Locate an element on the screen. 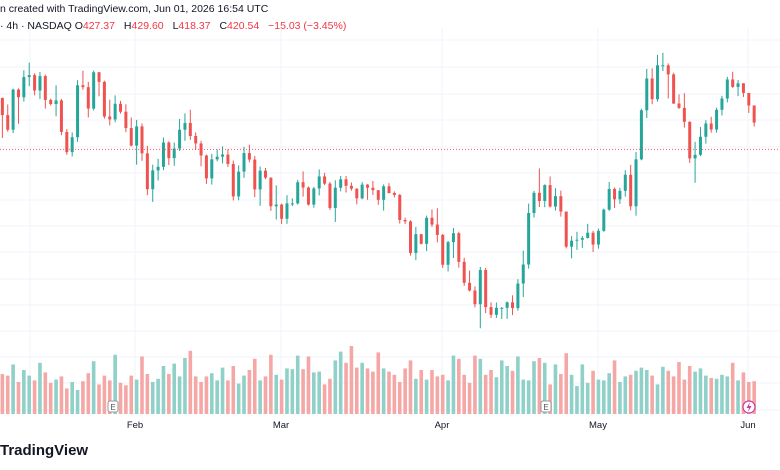 The image size is (780, 470). earnings-badge: E is located at coordinates (113, 406).